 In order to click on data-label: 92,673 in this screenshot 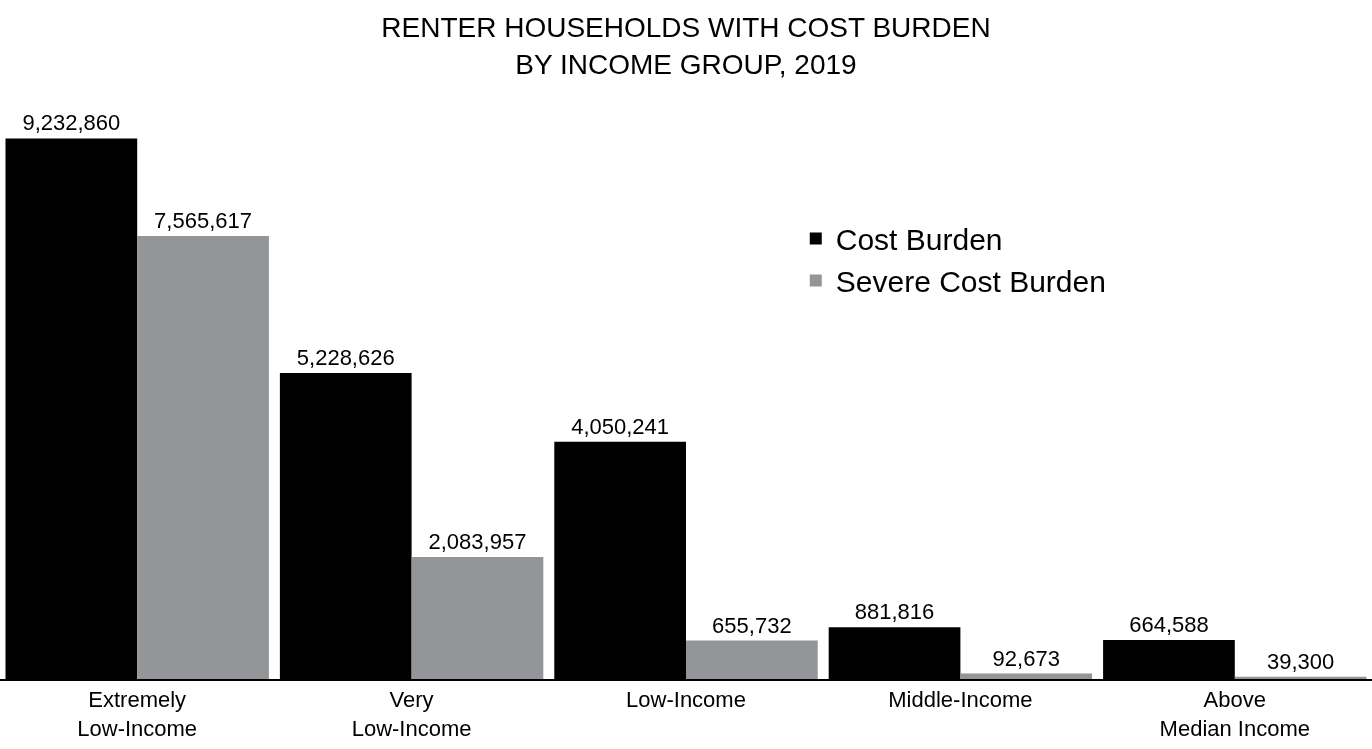, I will do `click(1026, 658)`.